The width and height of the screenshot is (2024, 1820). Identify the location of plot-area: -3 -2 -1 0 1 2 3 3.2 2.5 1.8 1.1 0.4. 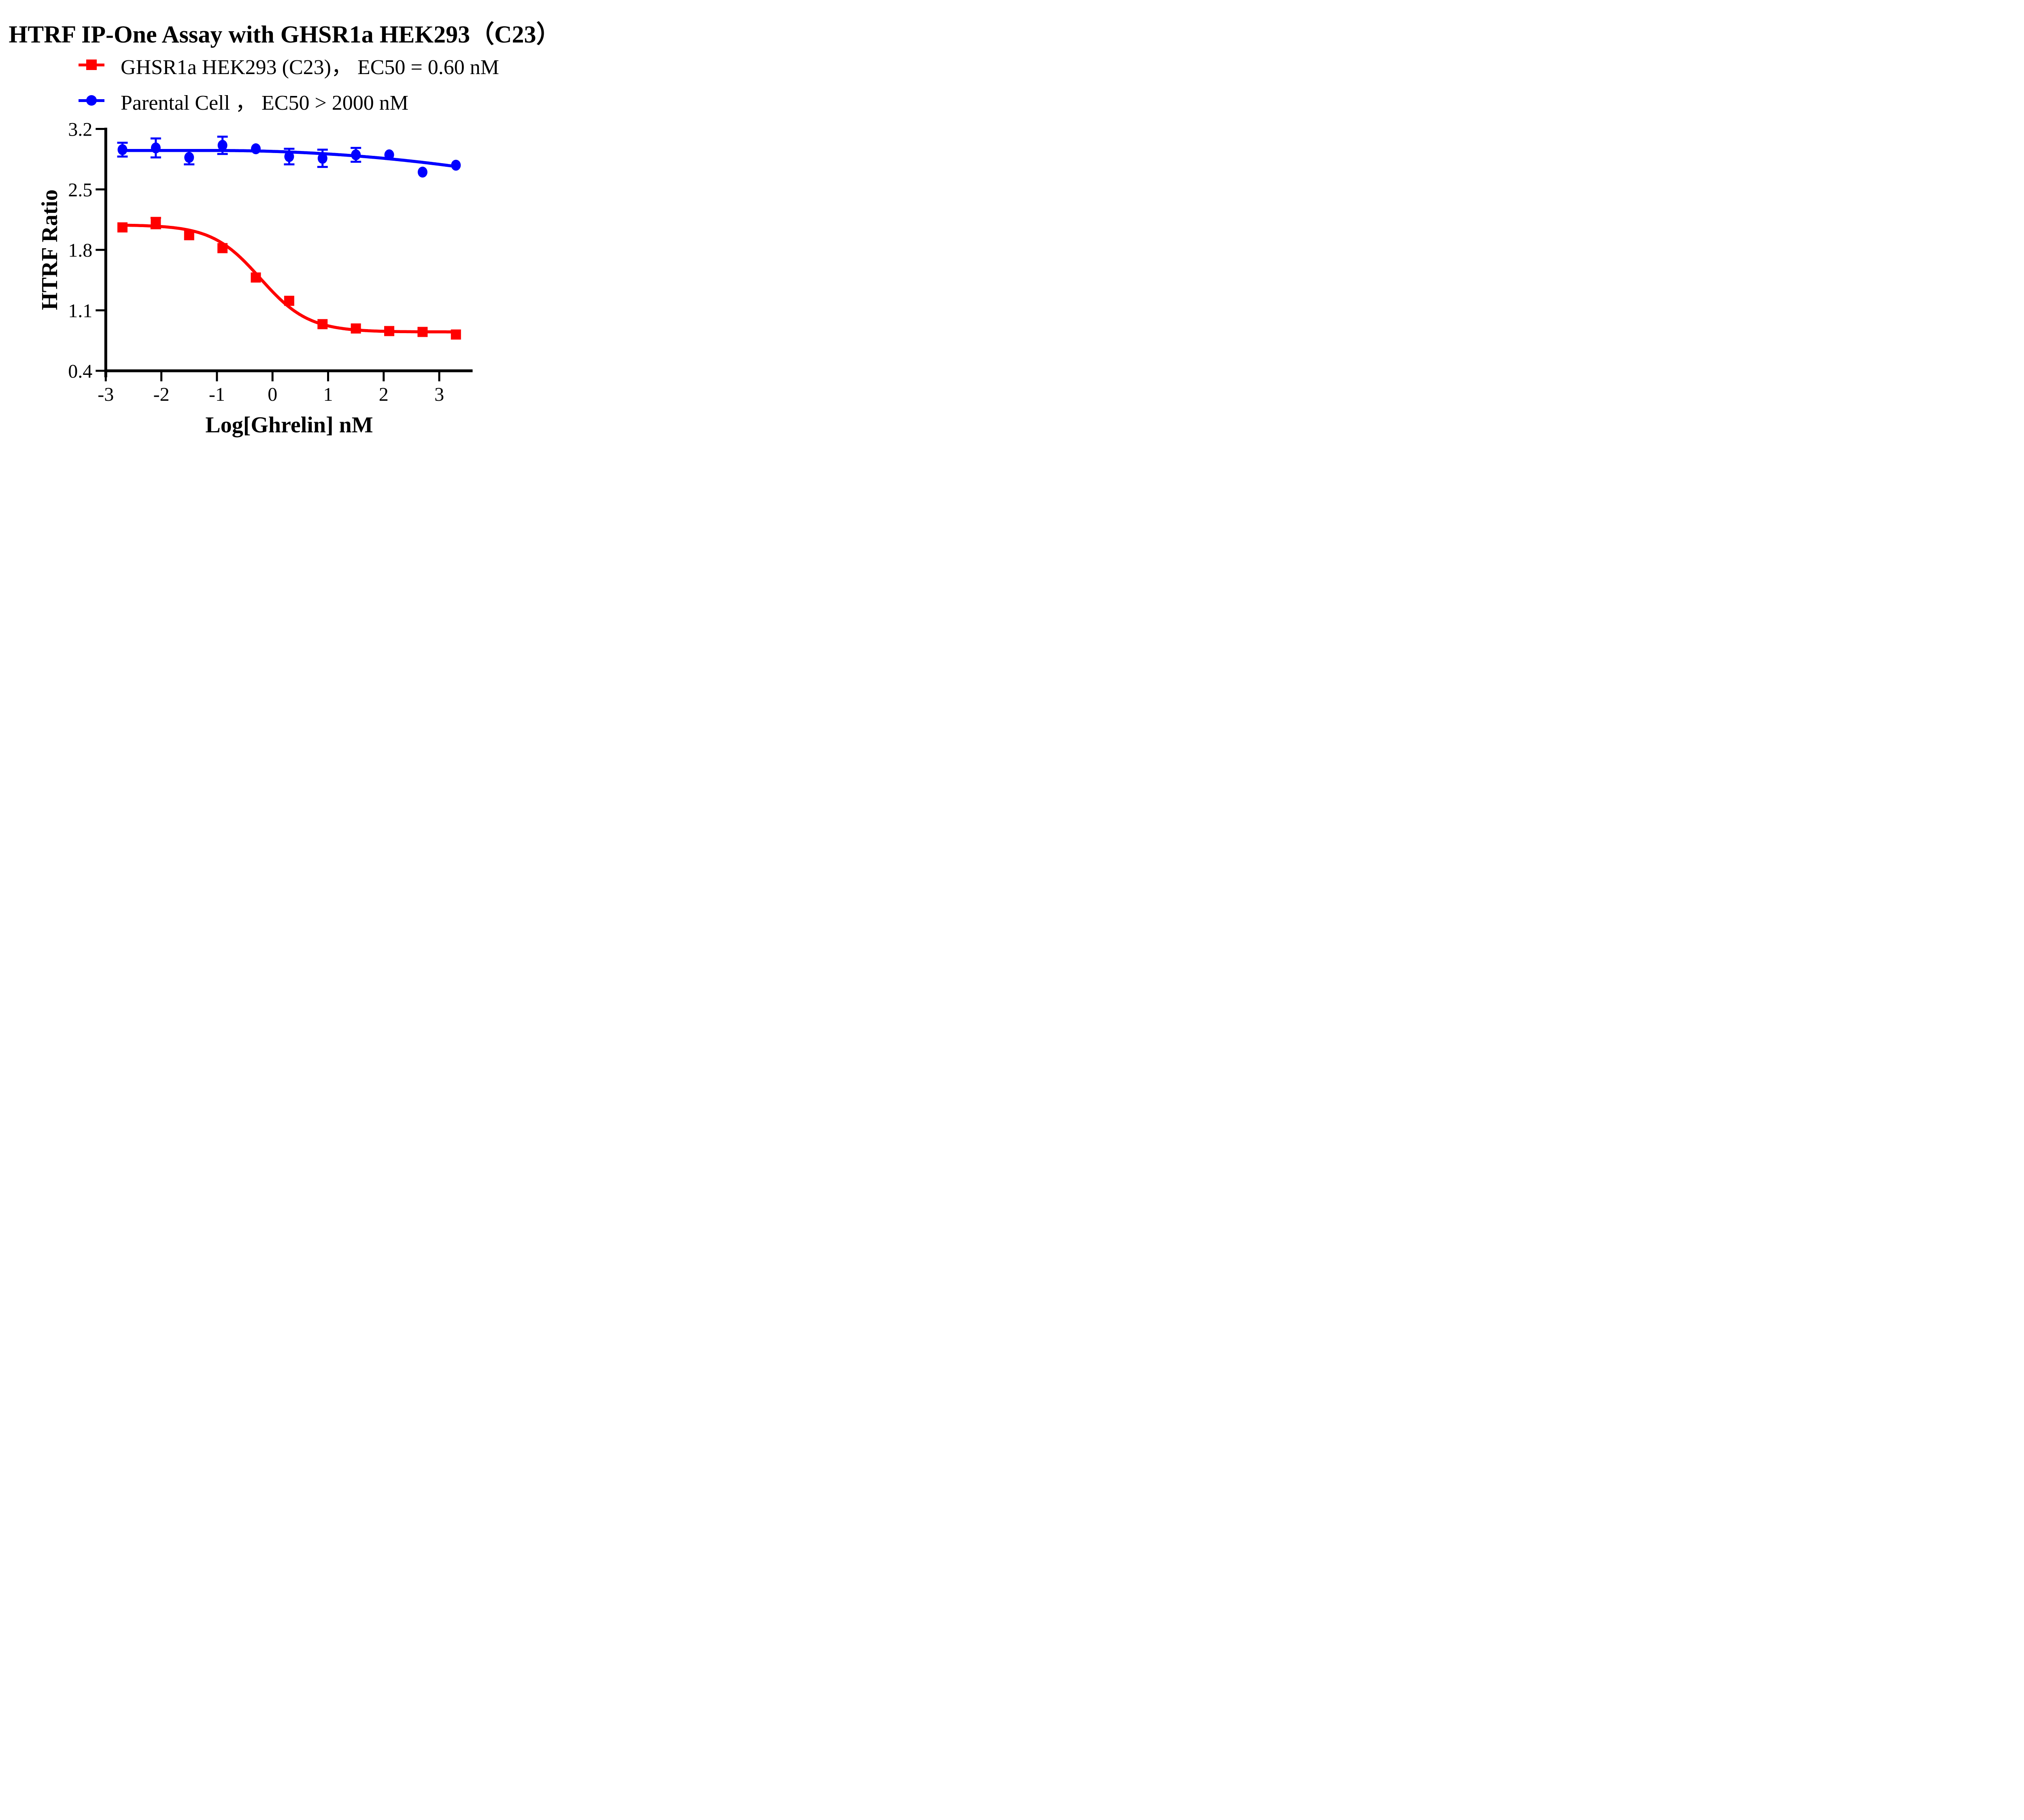
(270, 262).